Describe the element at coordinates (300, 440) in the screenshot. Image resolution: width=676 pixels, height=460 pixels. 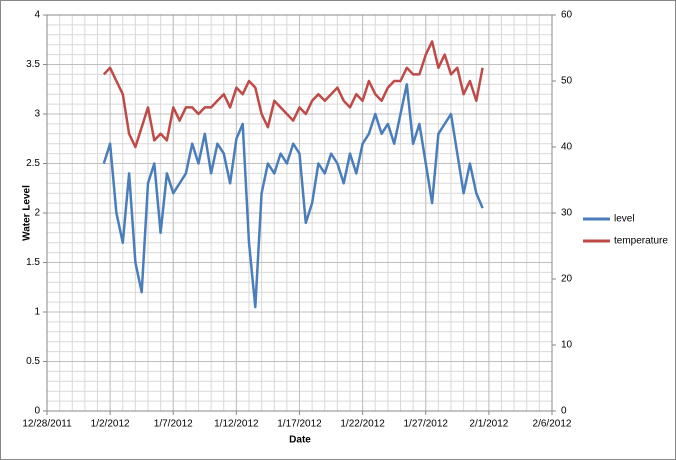
I see `x-axis-label: Date` at that location.